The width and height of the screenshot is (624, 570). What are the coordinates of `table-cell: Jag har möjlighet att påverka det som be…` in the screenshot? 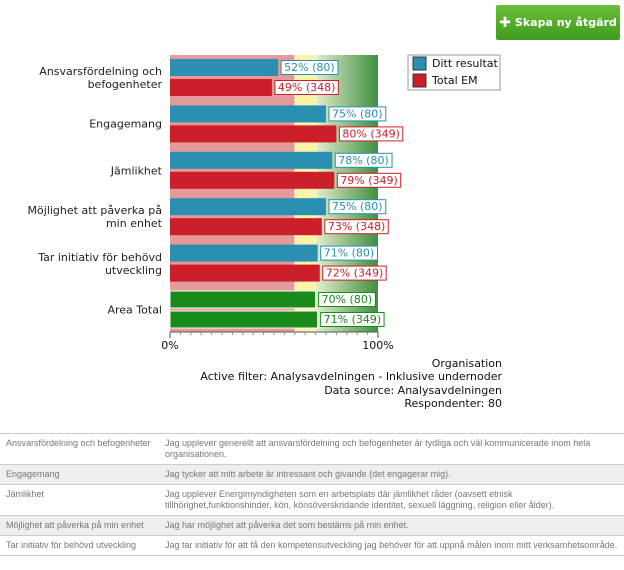 It's located at (391, 525).